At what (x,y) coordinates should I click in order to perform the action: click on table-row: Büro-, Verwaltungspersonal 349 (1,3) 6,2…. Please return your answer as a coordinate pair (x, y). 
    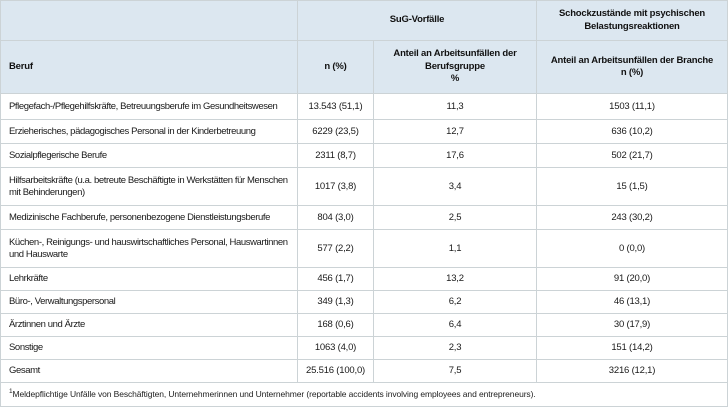
    Looking at the image, I should click on (364, 302).